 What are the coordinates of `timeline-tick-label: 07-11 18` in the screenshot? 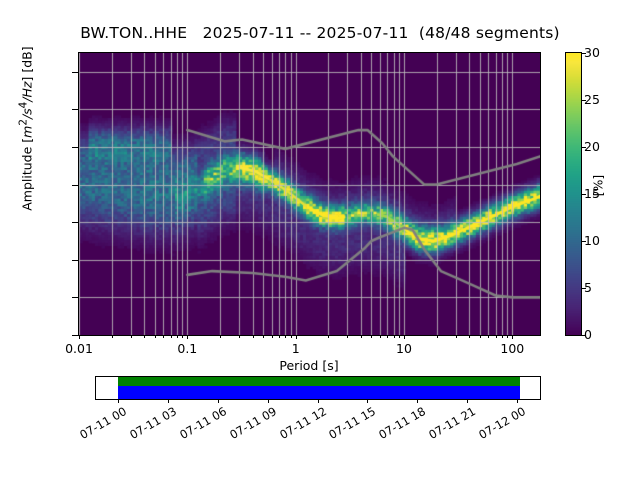 It's located at (402, 423).